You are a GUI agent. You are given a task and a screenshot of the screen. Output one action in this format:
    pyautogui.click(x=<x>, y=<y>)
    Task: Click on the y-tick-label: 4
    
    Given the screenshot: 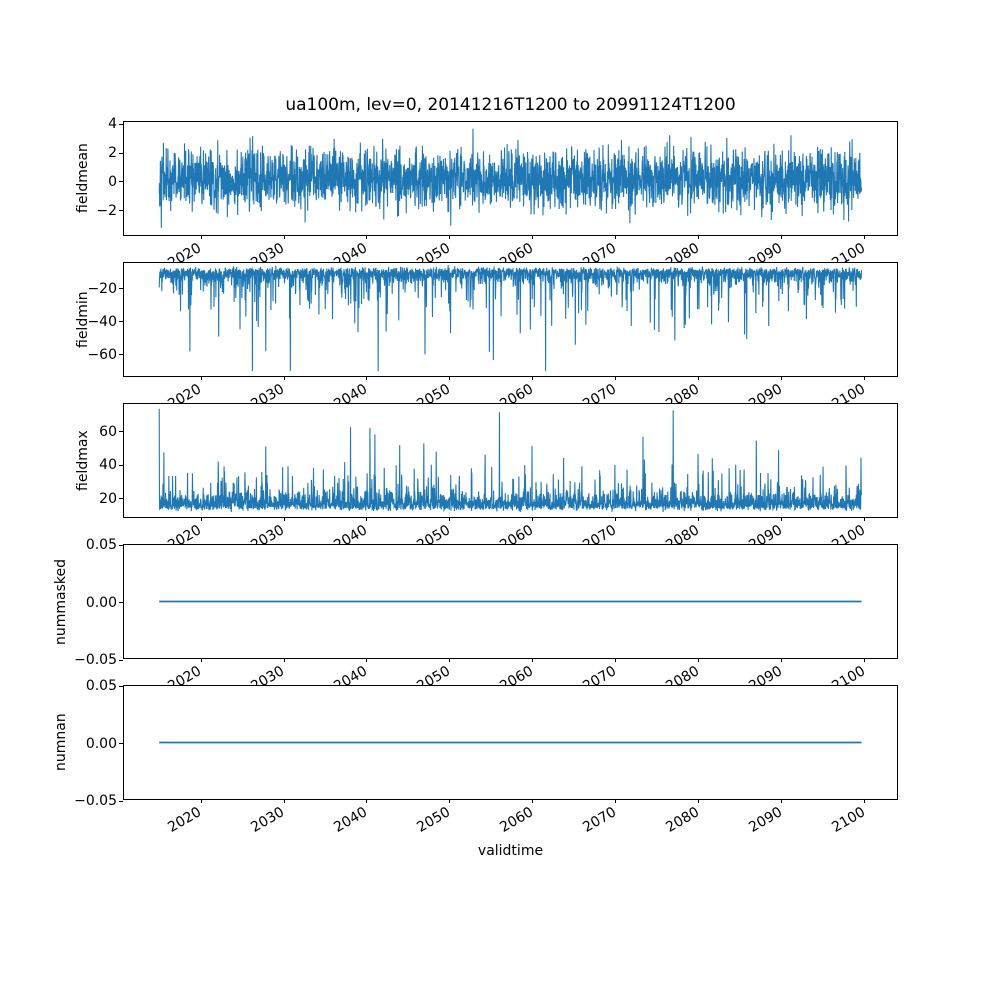 What is the action you would take?
    pyautogui.click(x=112, y=124)
    